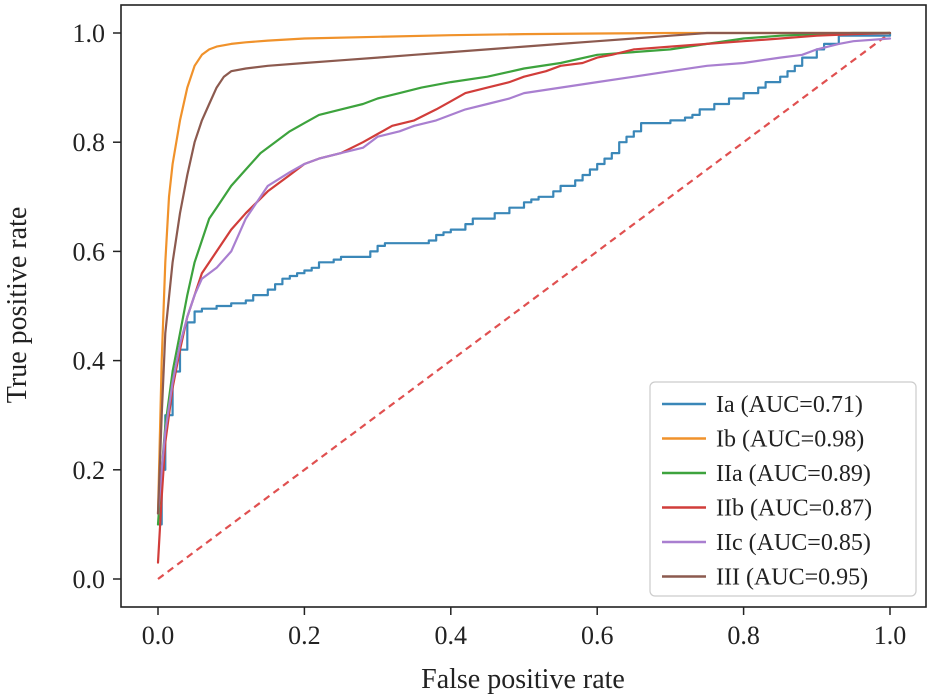 This screenshot has width=939, height=695. What do you see at coordinates (790, 440) in the screenshot?
I see `legend-label: Ib (AUC=0.98)` at bounding box center [790, 440].